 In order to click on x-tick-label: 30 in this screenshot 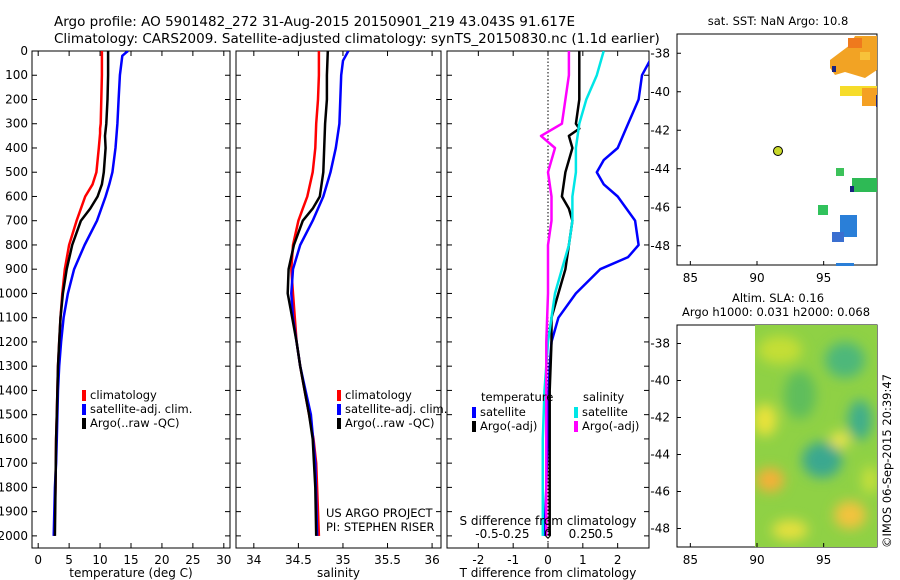, I will do `click(223, 560)`.